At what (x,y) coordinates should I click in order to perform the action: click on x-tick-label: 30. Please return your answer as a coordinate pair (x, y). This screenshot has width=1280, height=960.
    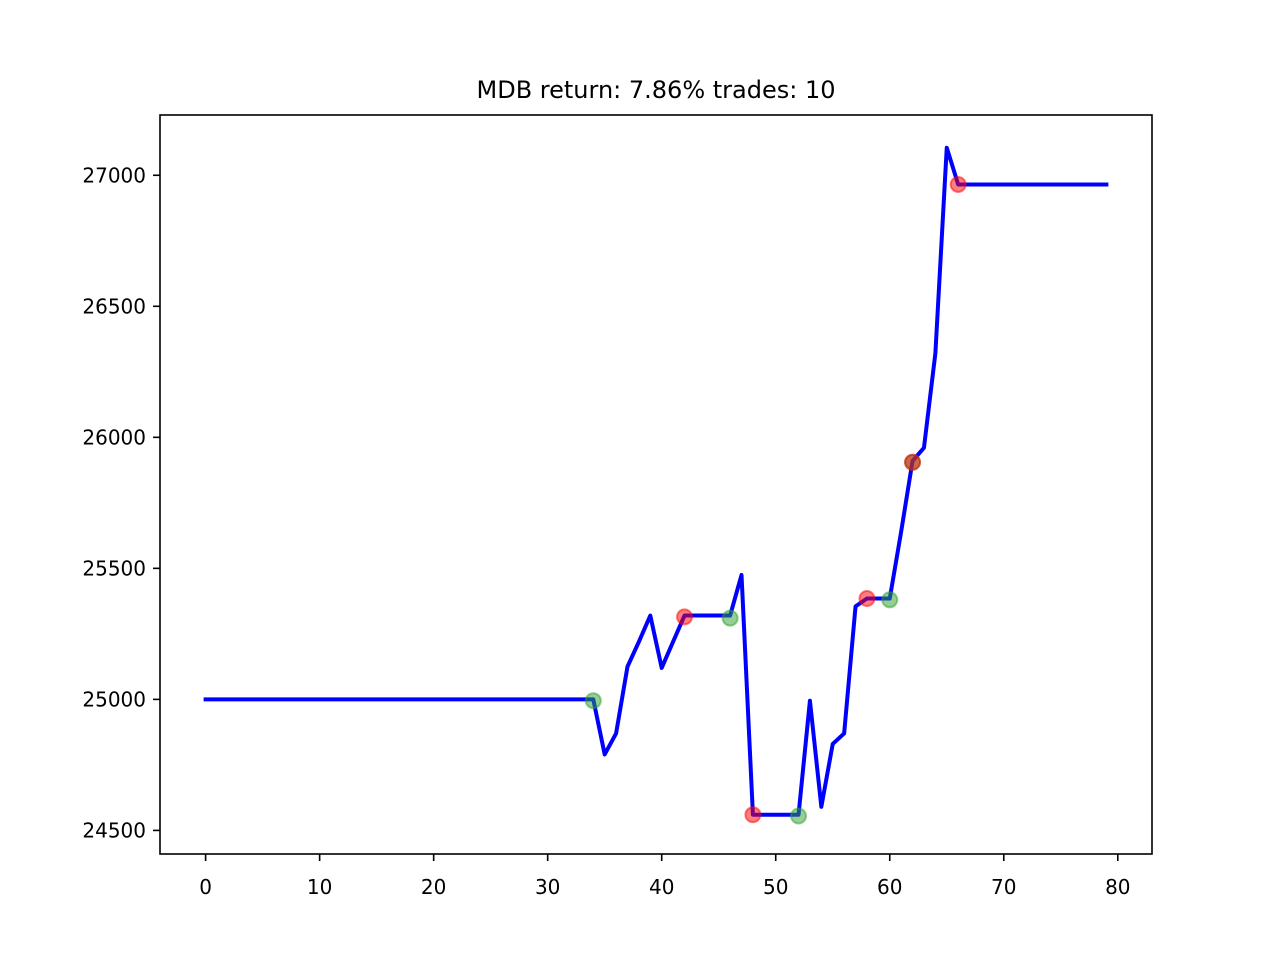
    Looking at the image, I should click on (547, 887).